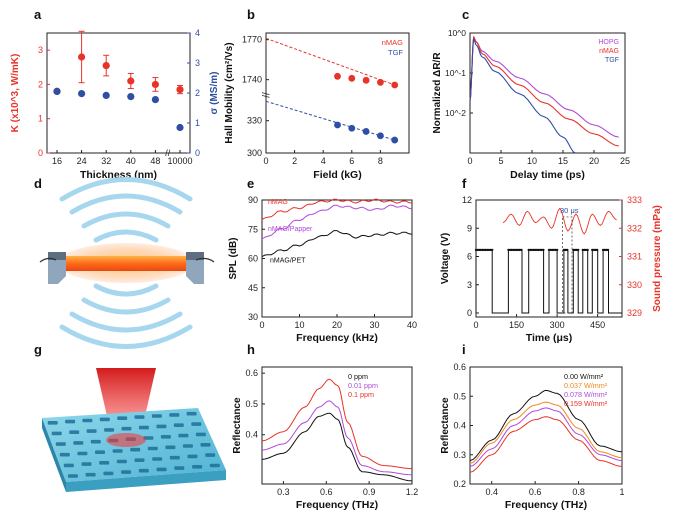  Describe the element at coordinates (445, 425) in the screenshot. I see `y-axis-title-i: Reflectance` at that location.